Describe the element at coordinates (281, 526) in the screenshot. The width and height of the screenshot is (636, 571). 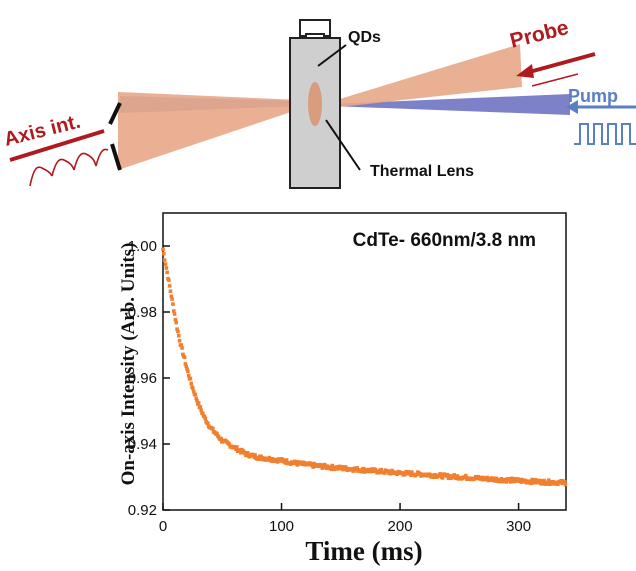
I see `x-tick-label: 100` at that location.